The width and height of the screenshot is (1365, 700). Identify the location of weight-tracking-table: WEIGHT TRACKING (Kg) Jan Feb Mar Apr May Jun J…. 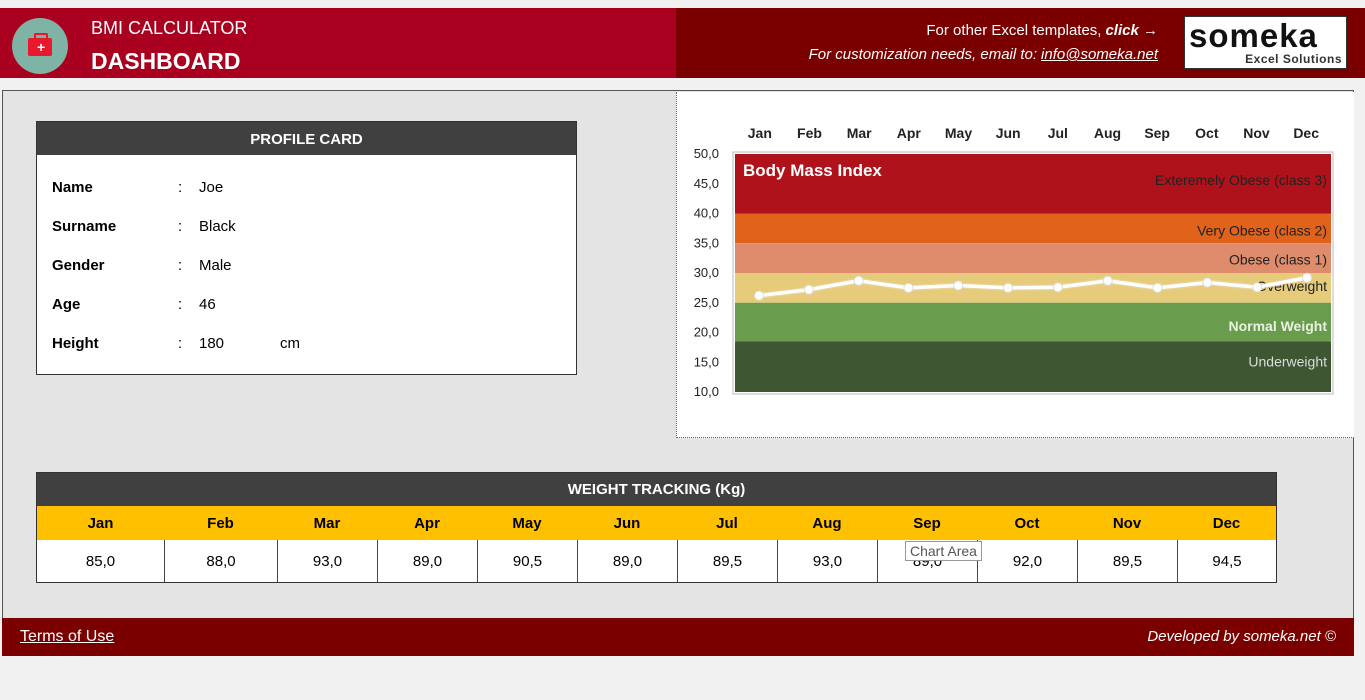
(656, 527).